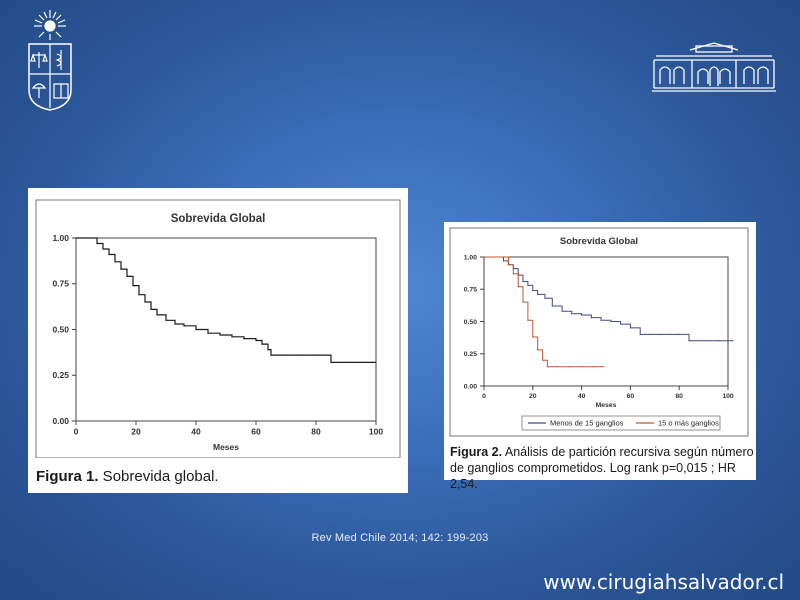 This screenshot has width=800, height=600. What do you see at coordinates (688, 423) in the screenshot?
I see `legend-label-2: 15 o más ganglios` at bounding box center [688, 423].